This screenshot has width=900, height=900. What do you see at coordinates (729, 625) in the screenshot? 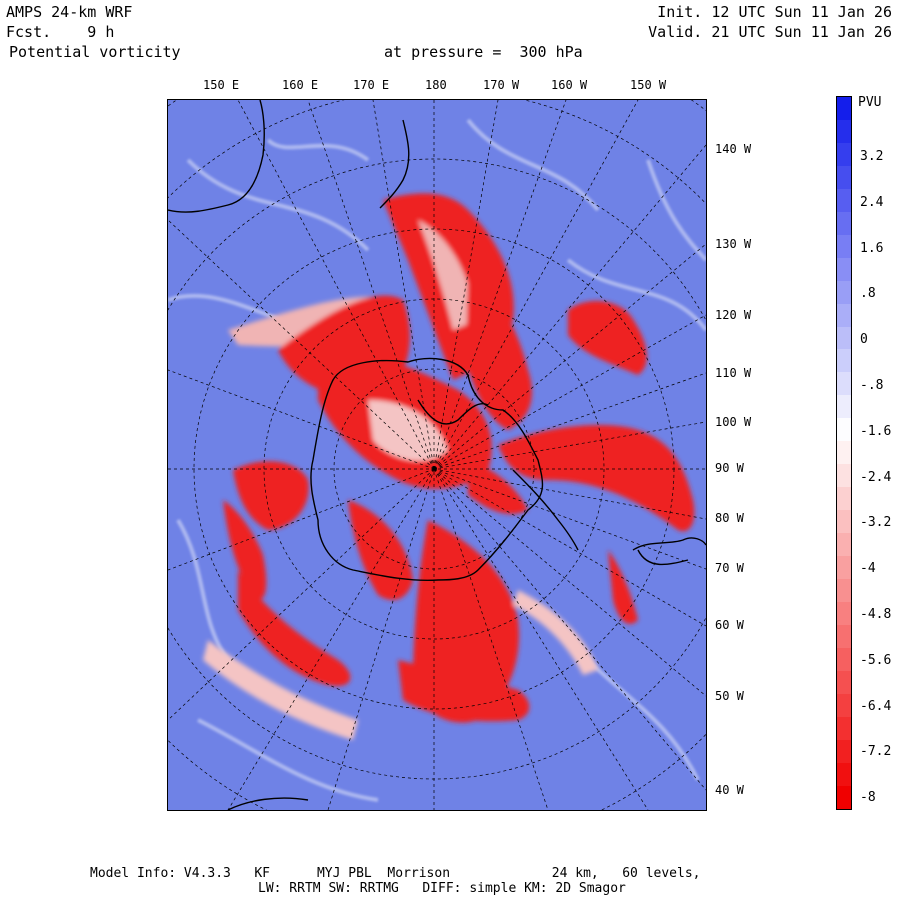
I see `lon-label-right: 60 W` at bounding box center [729, 625].